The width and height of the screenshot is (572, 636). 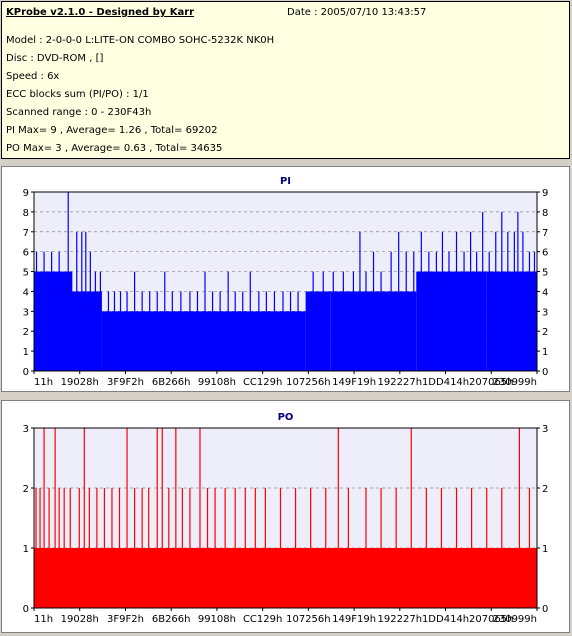 What do you see at coordinates (26, 429) in the screenshot?
I see `po-ytick-left: 3` at bounding box center [26, 429].